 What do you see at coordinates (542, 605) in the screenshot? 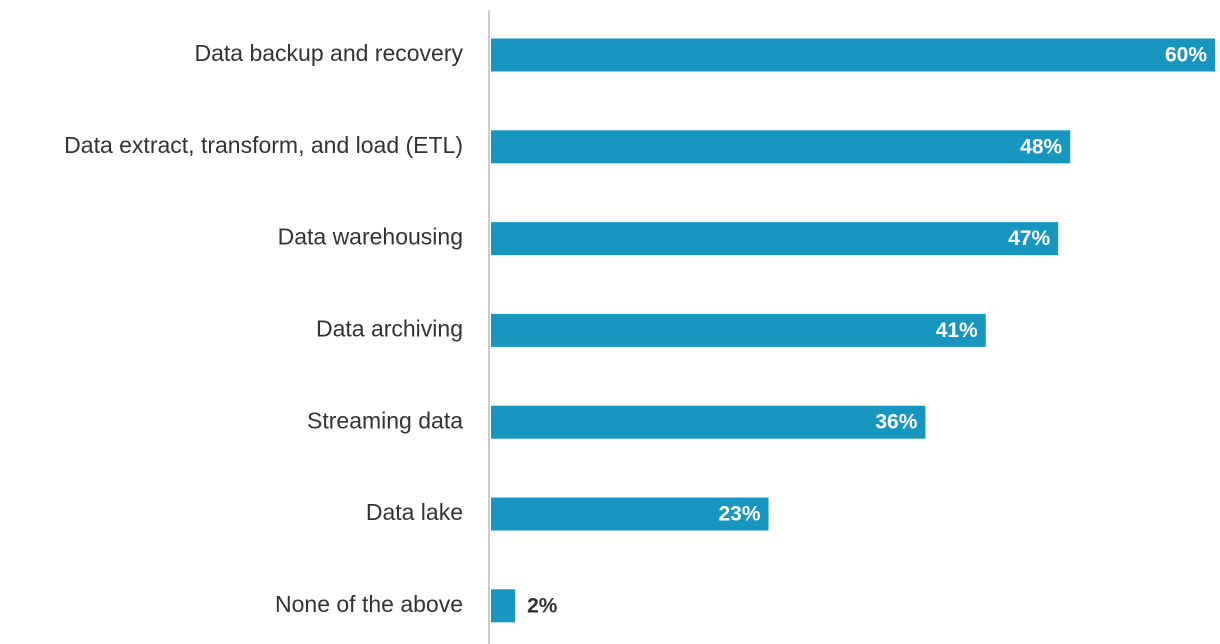
I see `value-label: 2%` at bounding box center [542, 605].